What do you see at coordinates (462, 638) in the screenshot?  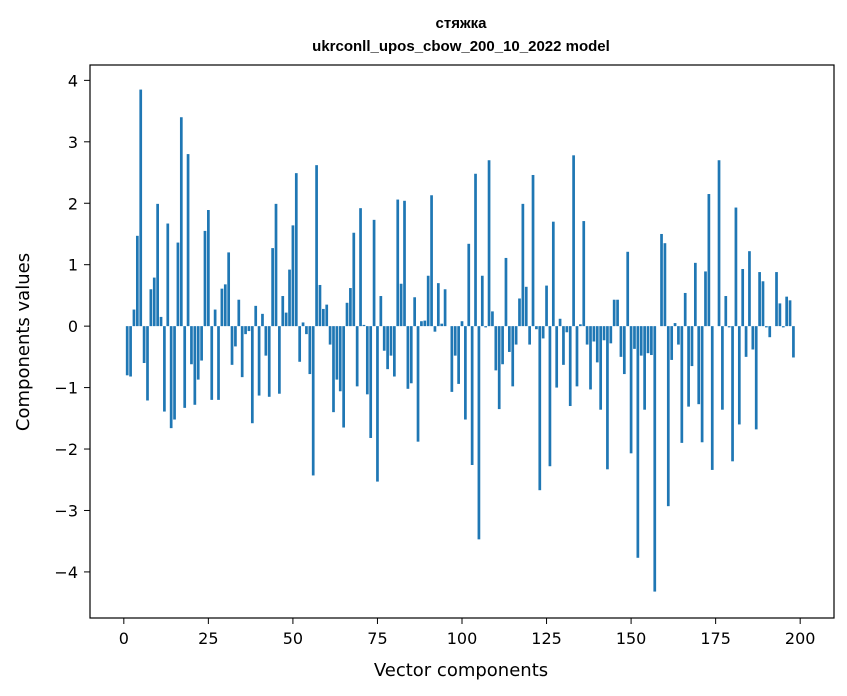 I see `x-tick-label: 100` at bounding box center [462, 638].